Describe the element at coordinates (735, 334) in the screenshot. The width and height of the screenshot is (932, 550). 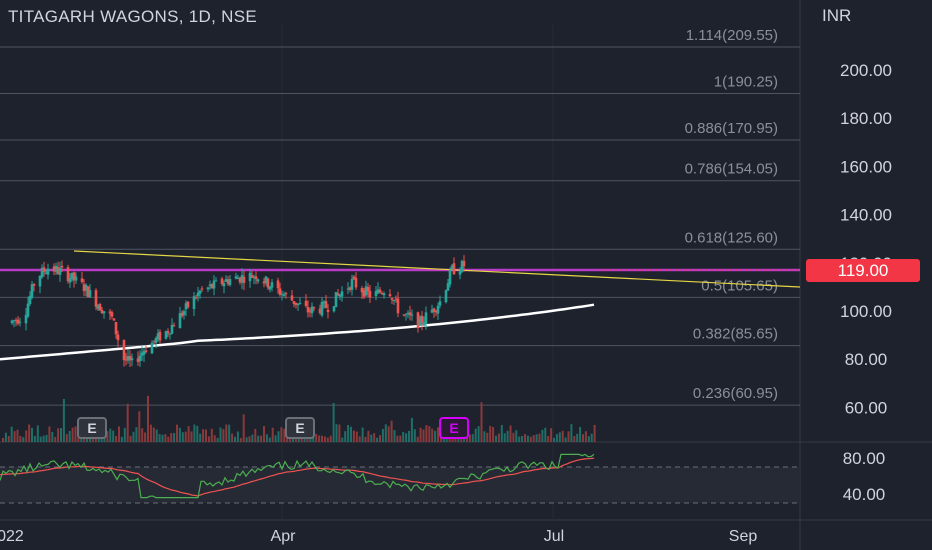
I see `fib-level-label: 0.382(85.65)` at that location.